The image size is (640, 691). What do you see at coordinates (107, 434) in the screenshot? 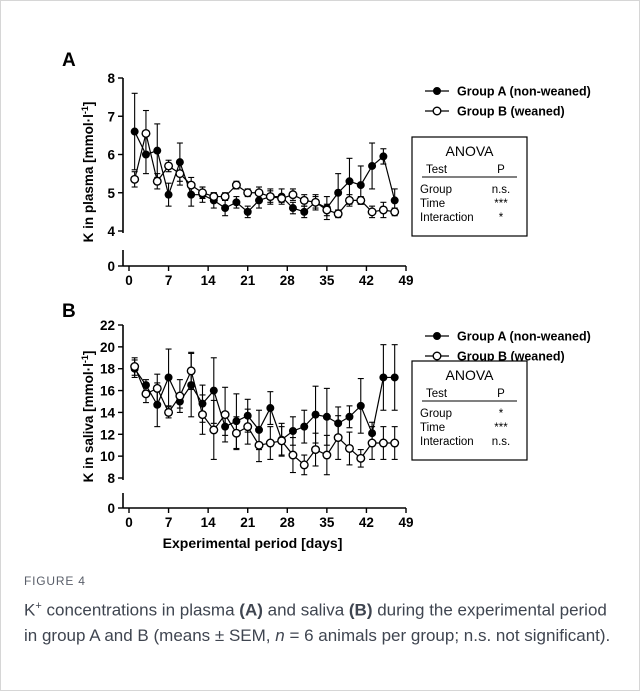
I see `y-tick-label: 12` at bounding box center [107, 434].